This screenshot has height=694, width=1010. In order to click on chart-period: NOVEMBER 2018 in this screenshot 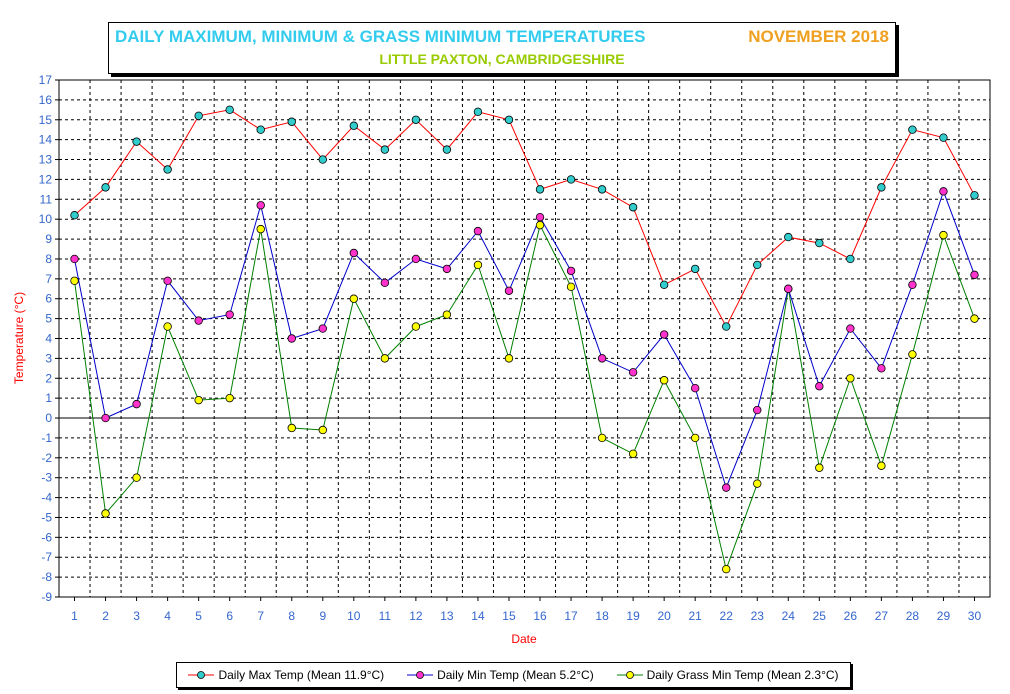, I will do `click(818, 36)`.